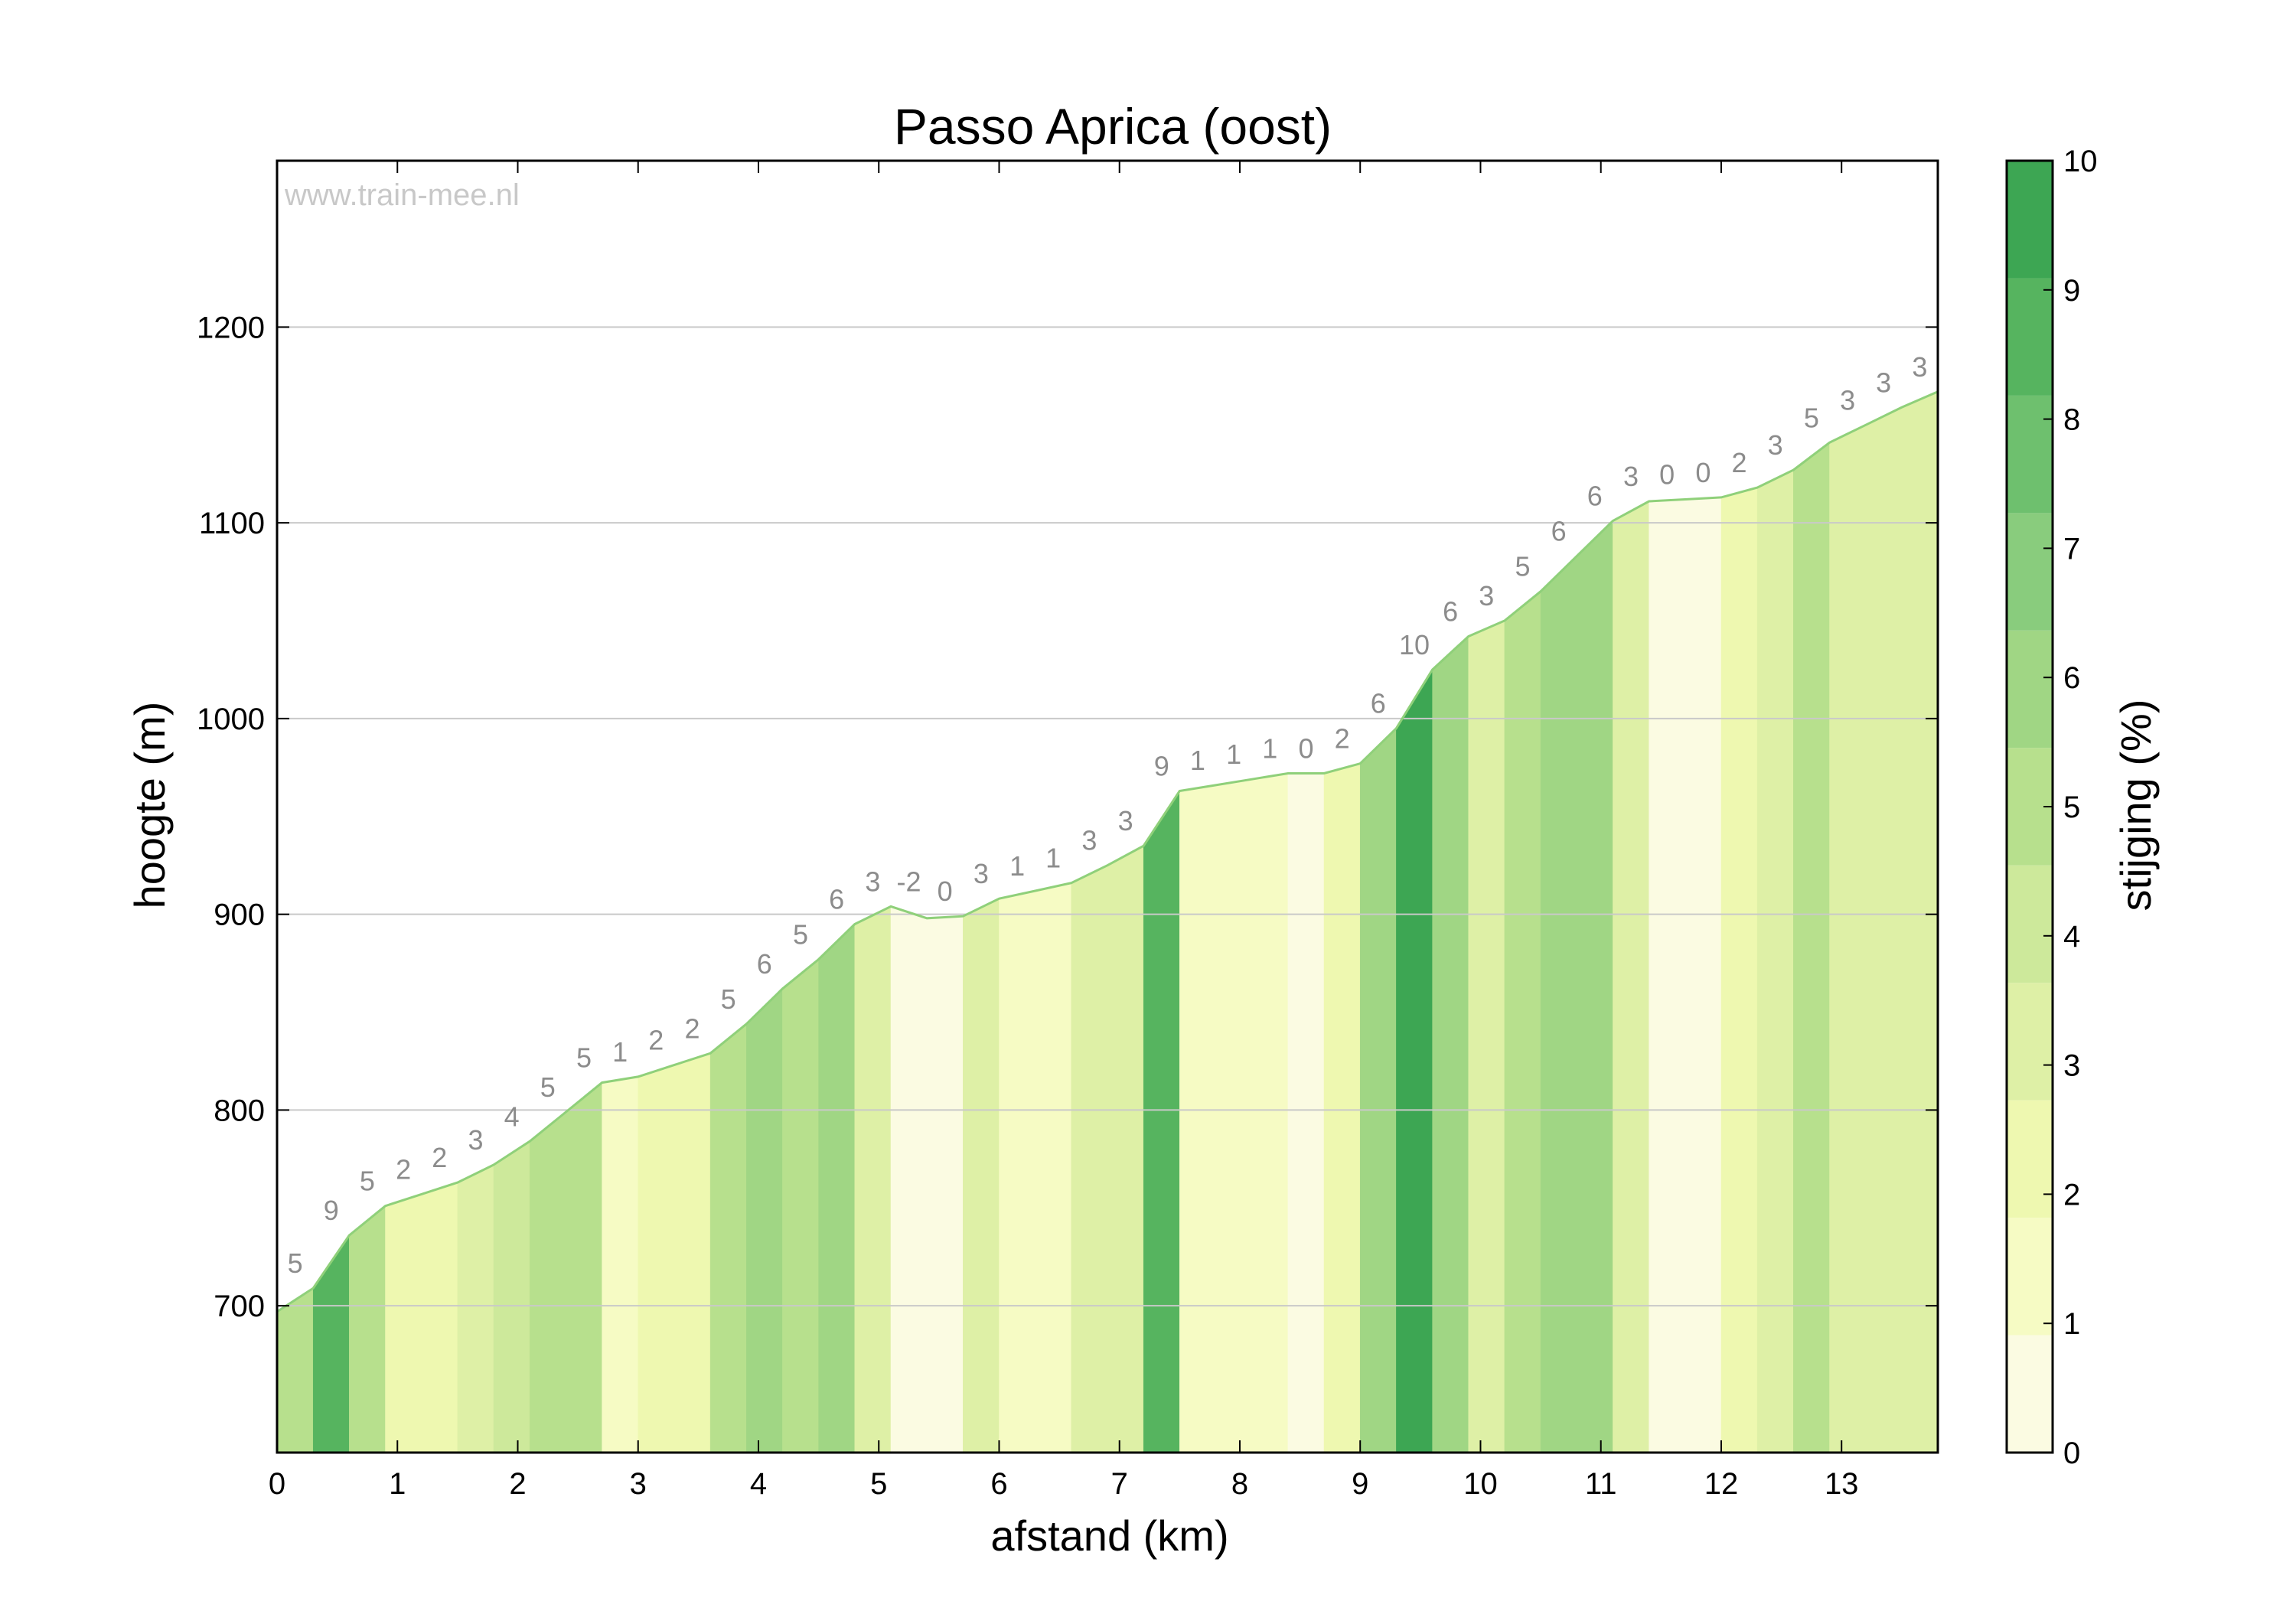  I want to click on y-tick-label: 1000, so click(231, 719).